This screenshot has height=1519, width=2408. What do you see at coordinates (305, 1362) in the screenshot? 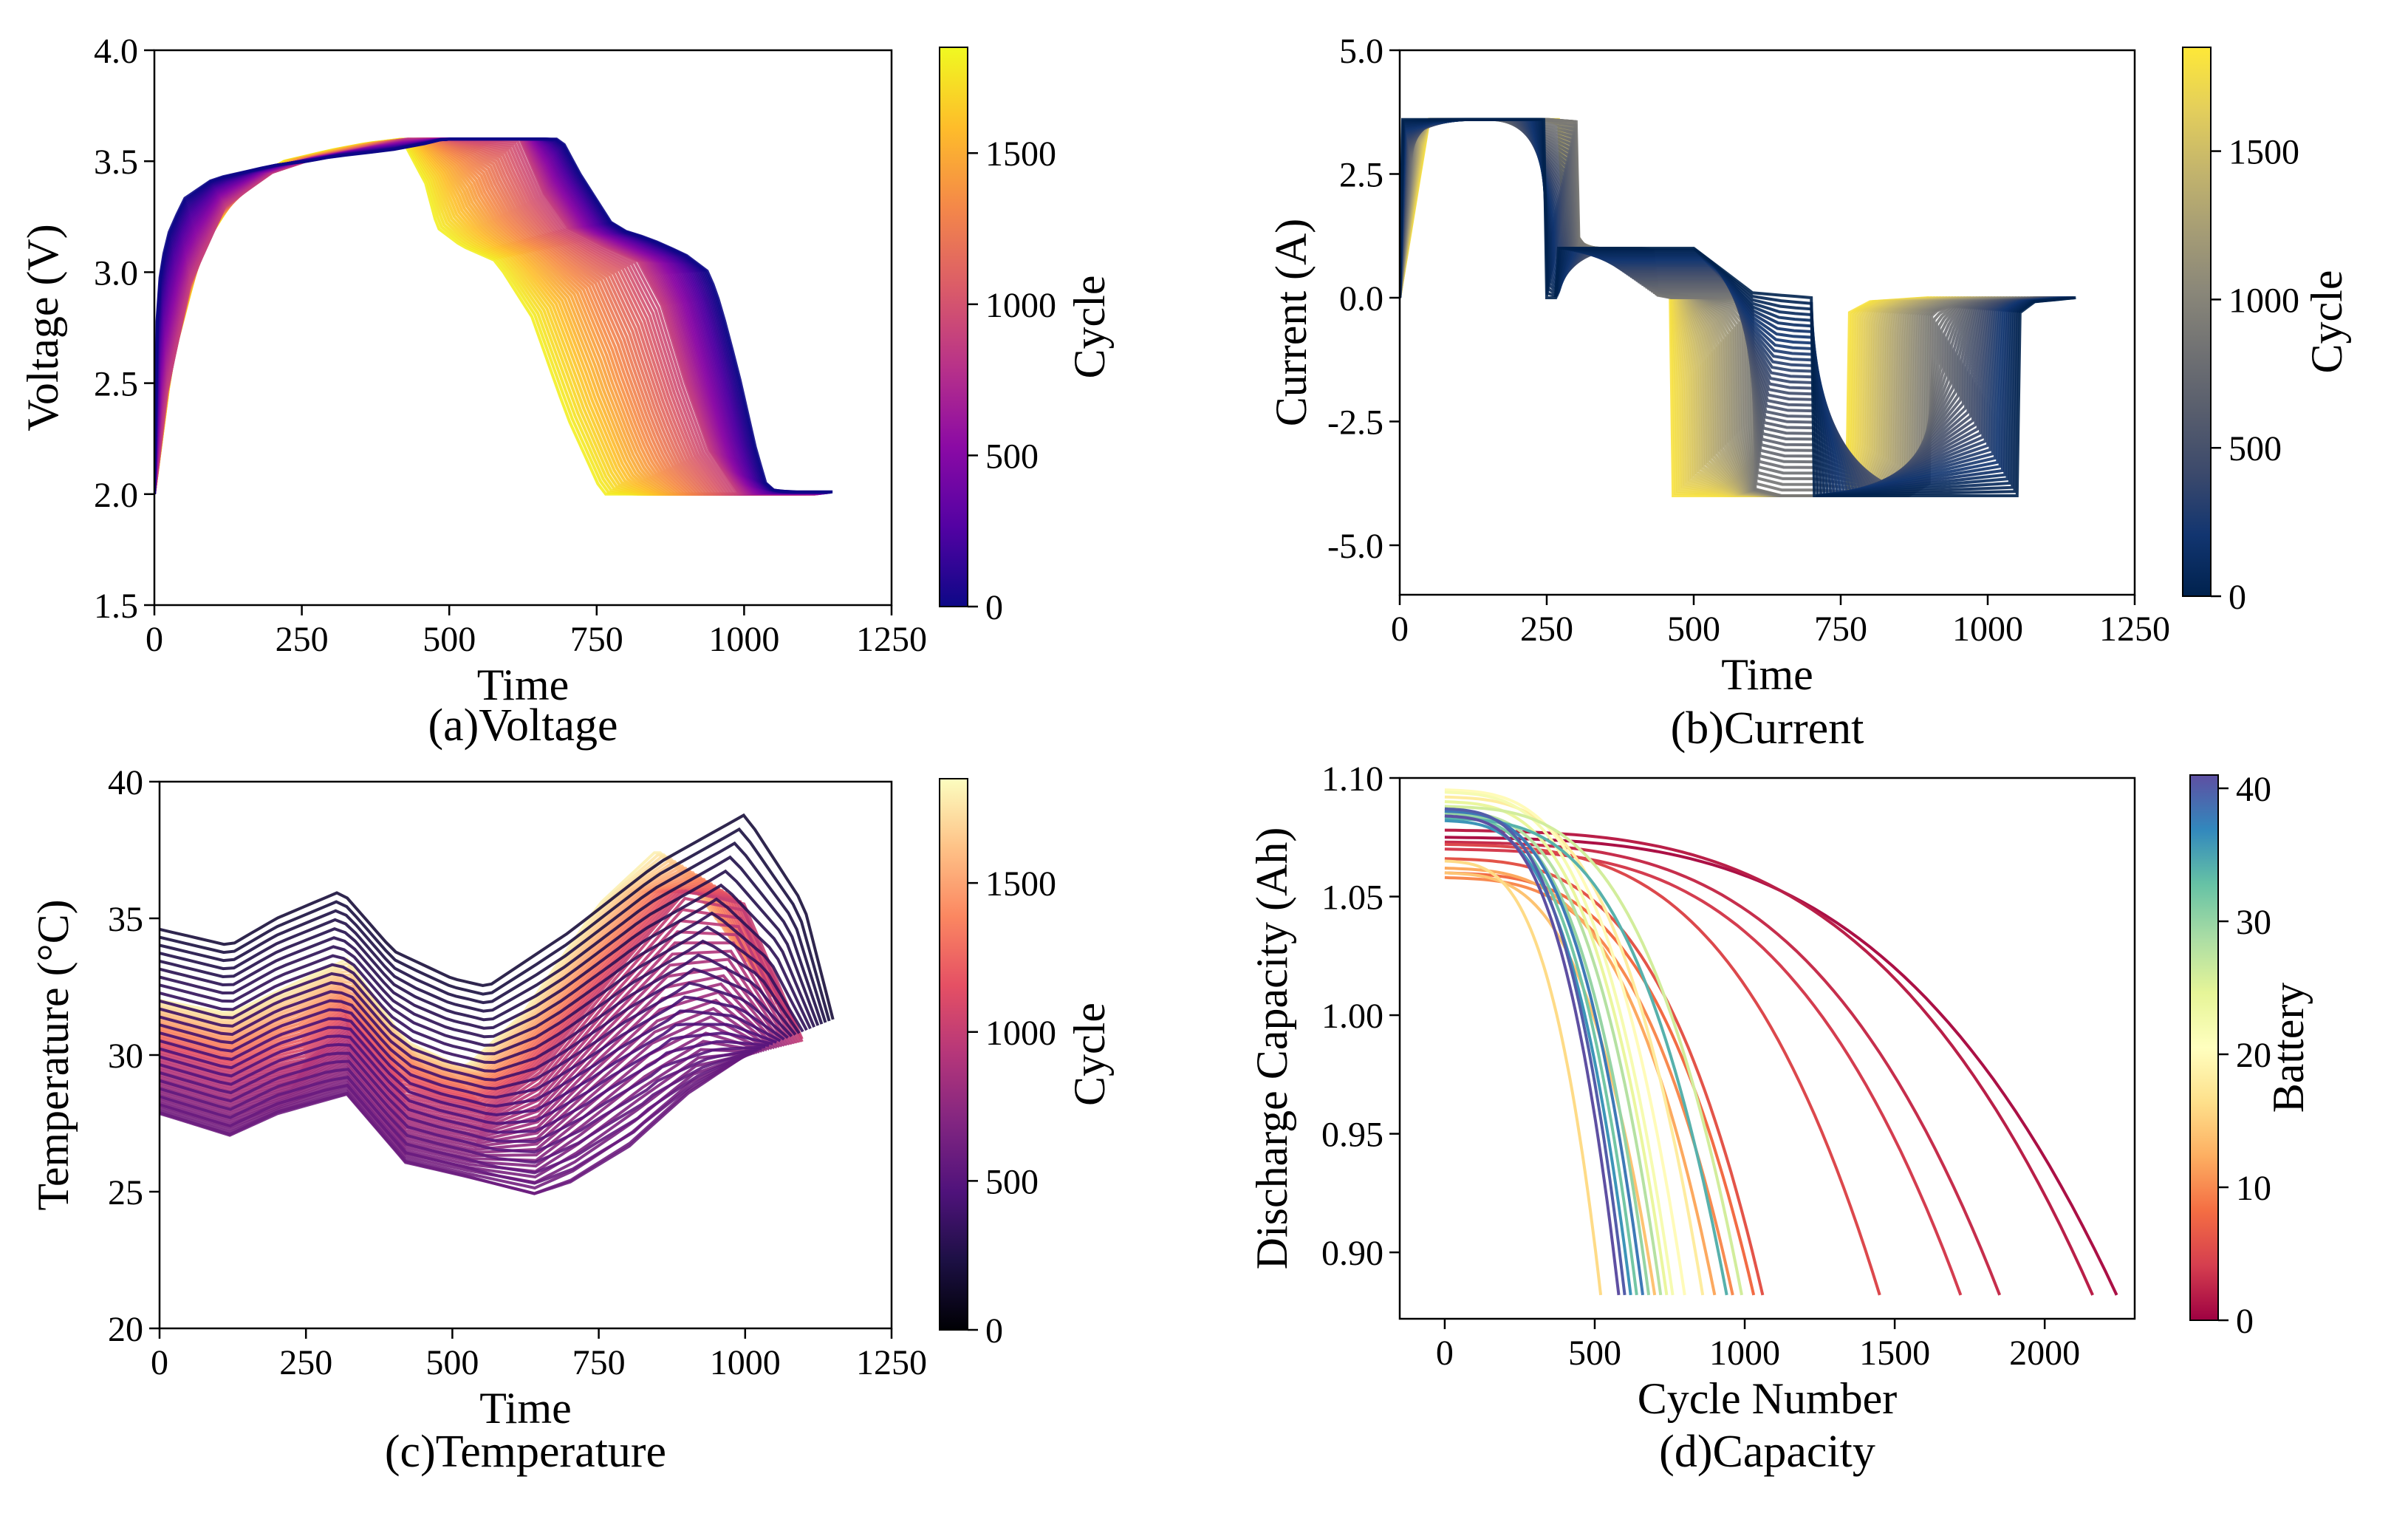
I see `temperature-x-tick-label: 250` at bounding box center [305, 1362].